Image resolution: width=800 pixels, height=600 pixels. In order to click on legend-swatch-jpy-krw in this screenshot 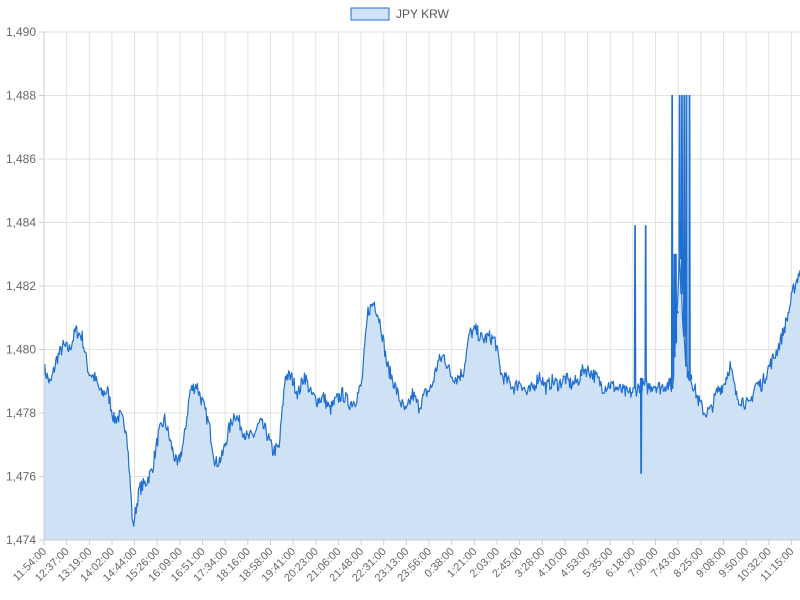, I will do `click(370, 14)`.